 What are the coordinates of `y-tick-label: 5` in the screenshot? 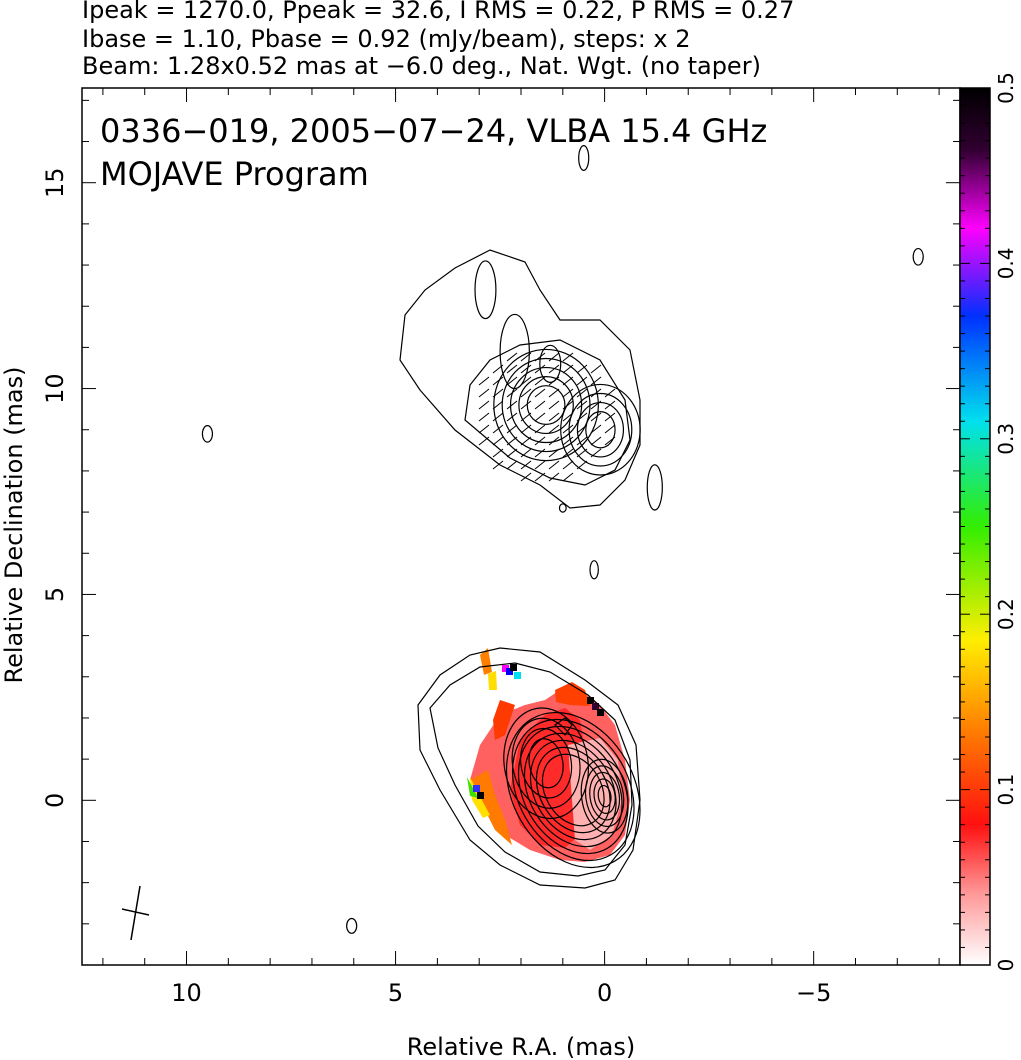 It's located at (55, 594).